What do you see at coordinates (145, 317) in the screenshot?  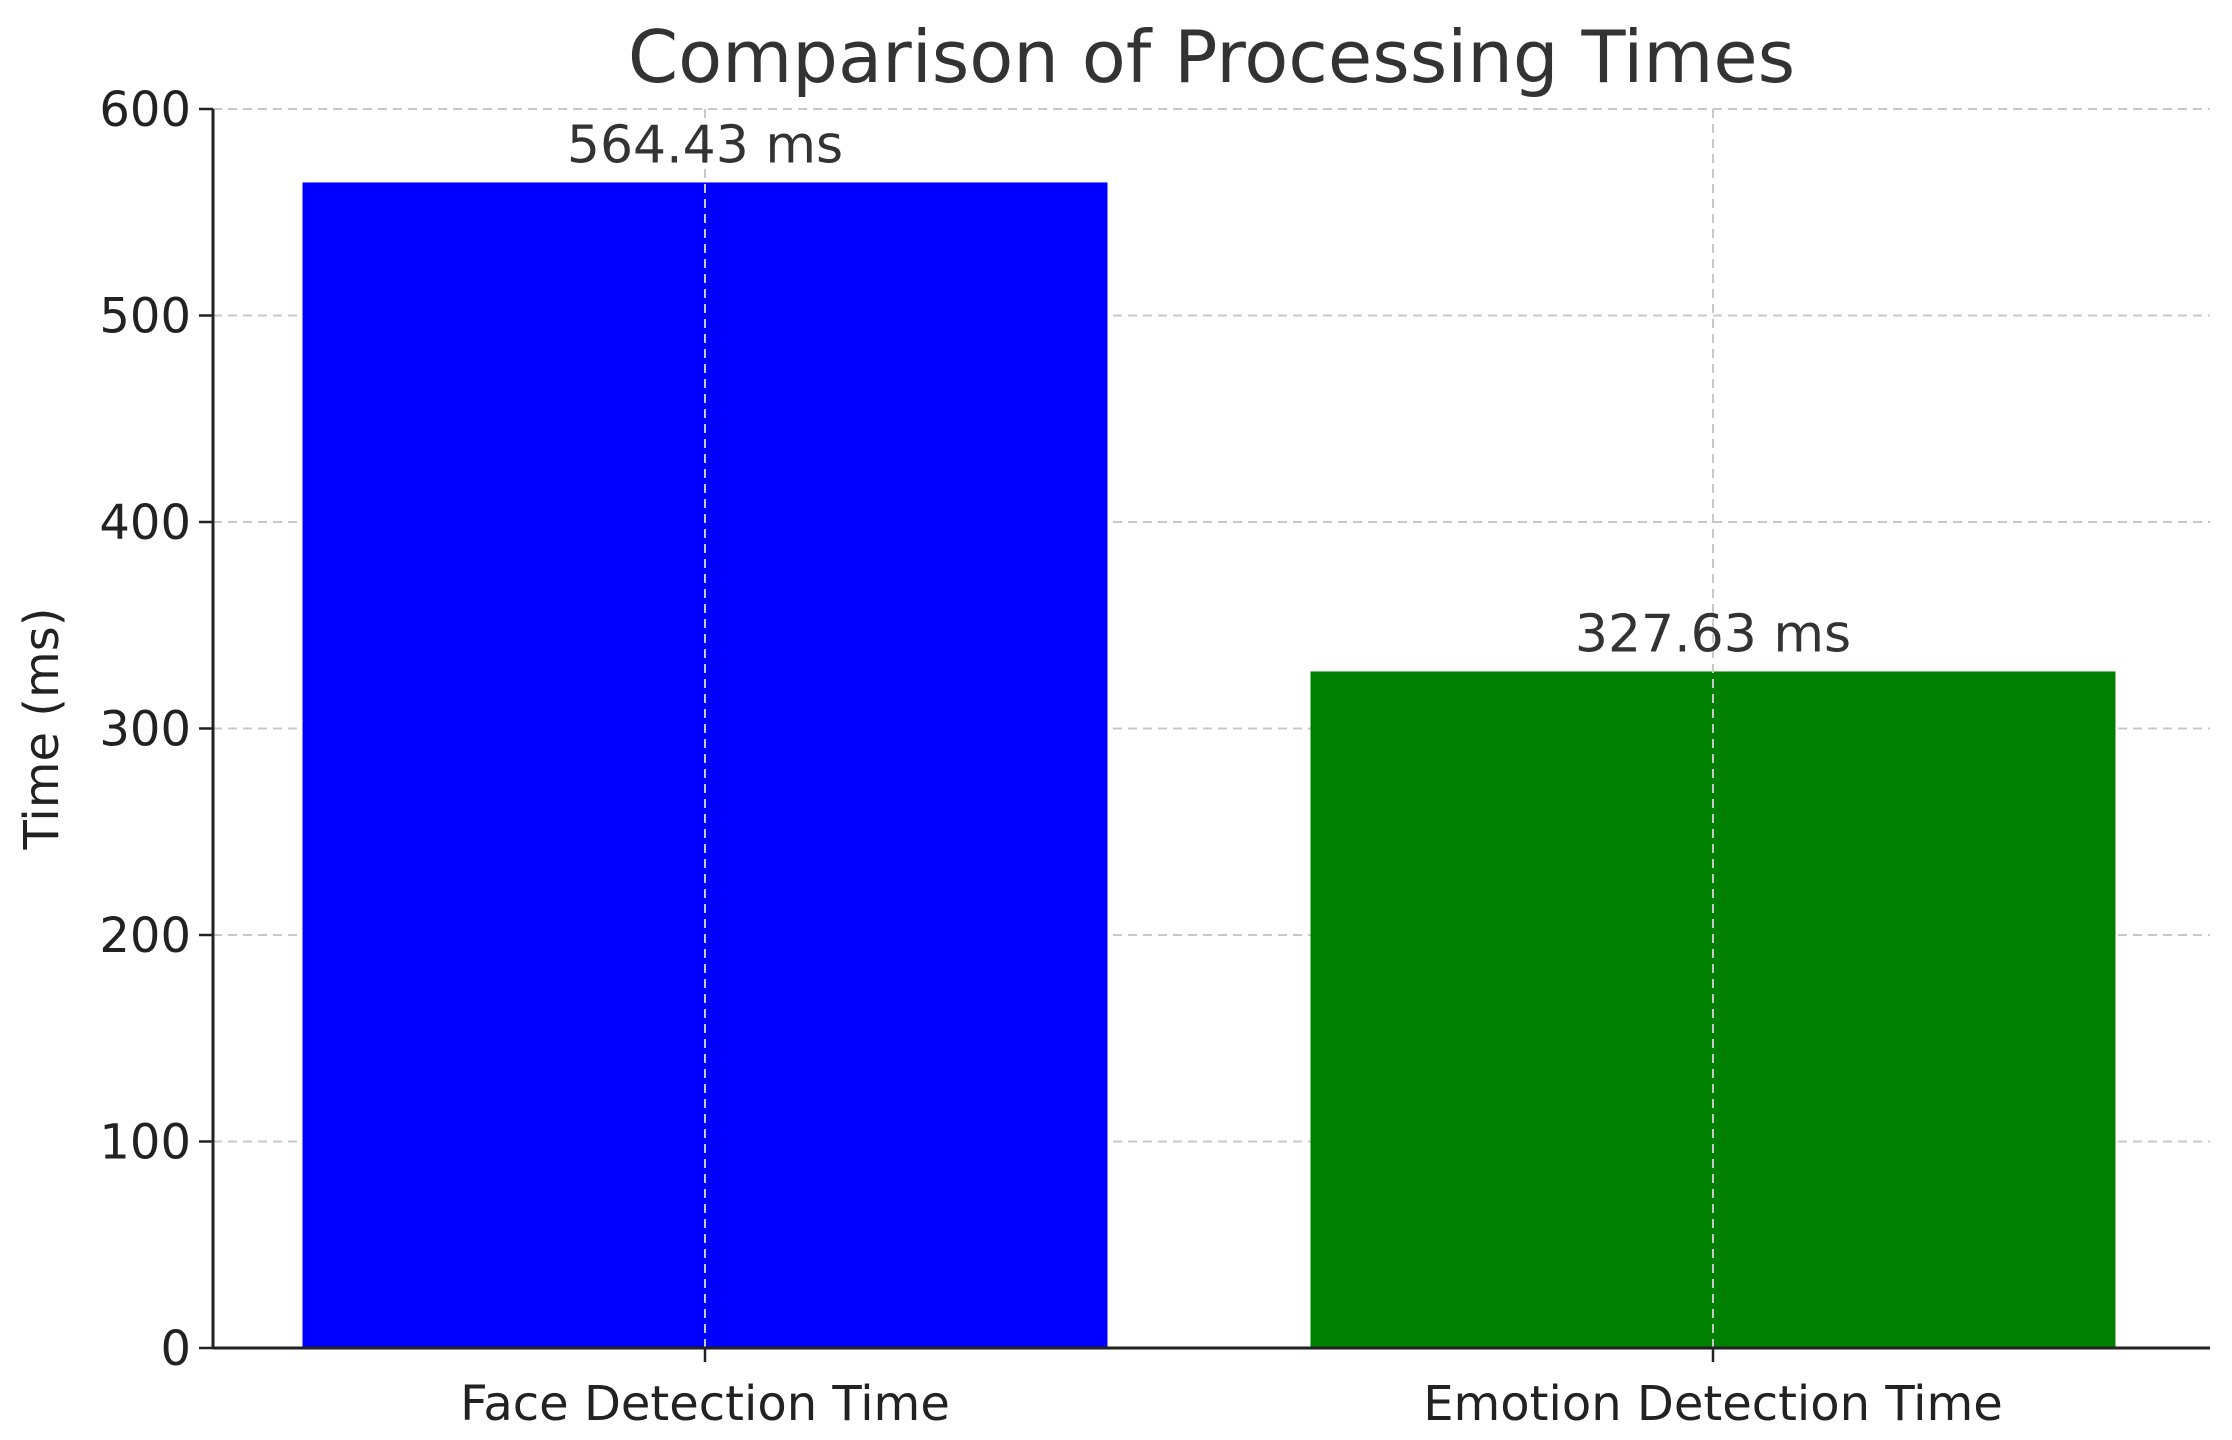 I see `y-tick-label-500: 500` at bounding box center [145, 317].